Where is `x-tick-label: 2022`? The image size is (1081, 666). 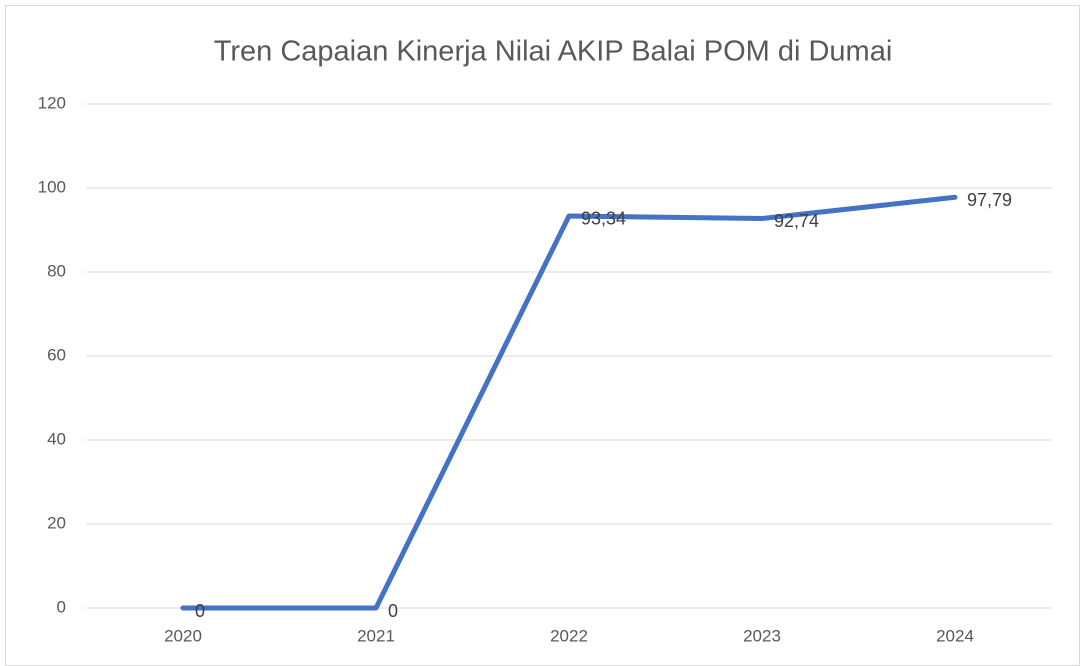
x-tick-label: 2022 is located at coordinates (569, 635).